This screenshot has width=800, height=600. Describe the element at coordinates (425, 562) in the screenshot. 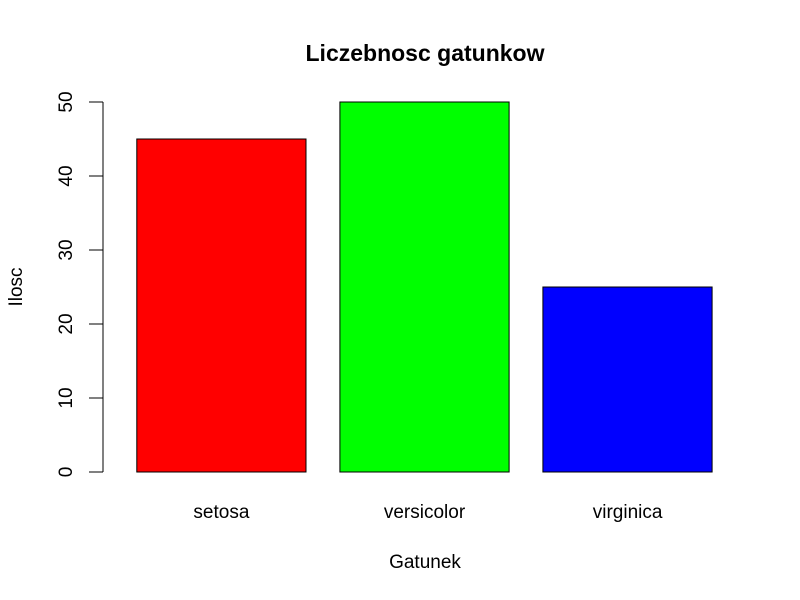

I see `x-axis-label: Gatunek` at that location.